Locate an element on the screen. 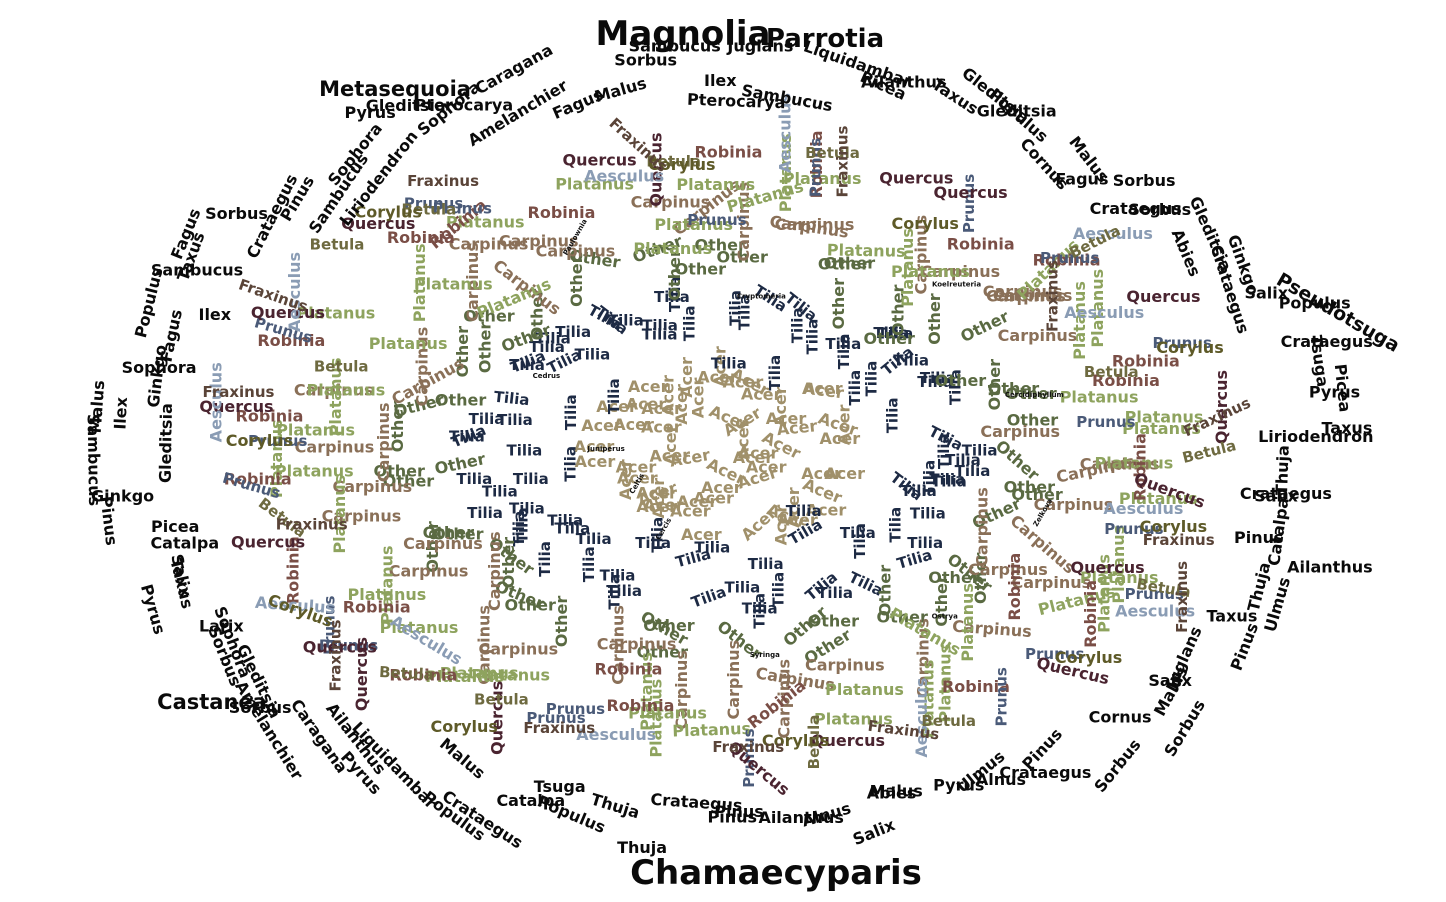 This screenshot has height=902, width=1446. word-outer: Crataegus is located at coordinates (1286, 493).